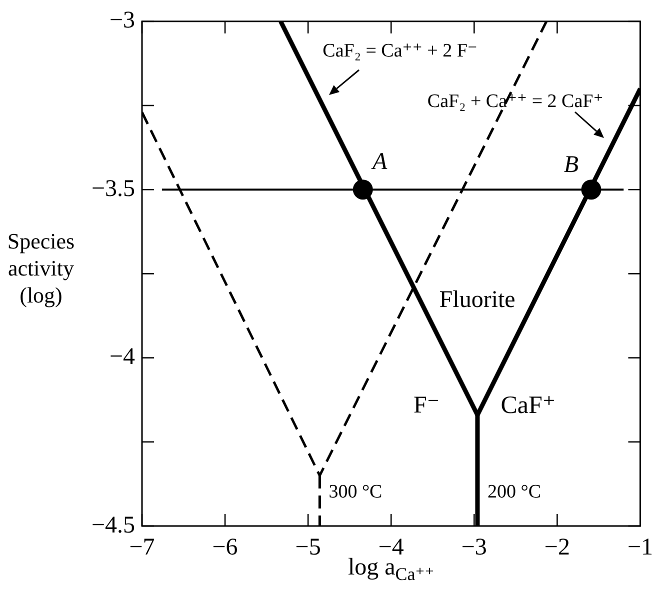  Describe the element at coordinates (640, 547) in the screenshot. I see `x-tick-label: −1` at that location.